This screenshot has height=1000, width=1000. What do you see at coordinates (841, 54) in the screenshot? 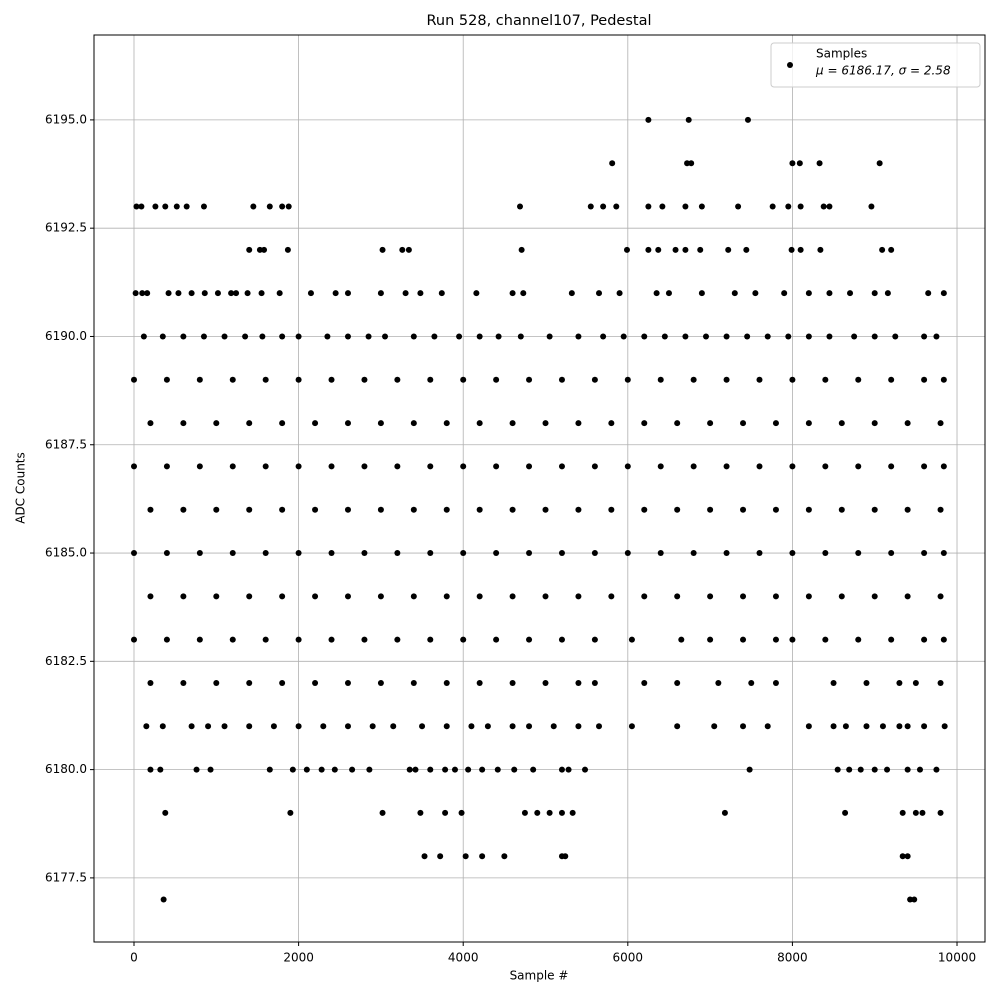
I see `legend-label: Samples` at bounding box center [841, 54].